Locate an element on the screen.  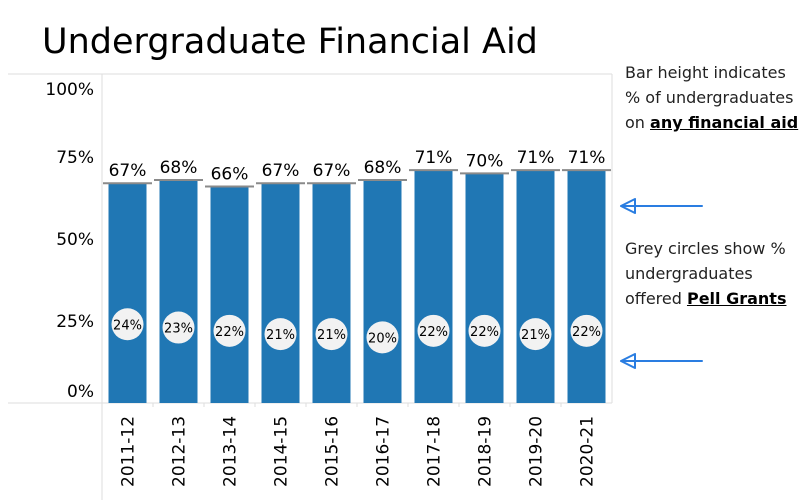
bar-value-label: 66% is located at coordinates (230, 175).